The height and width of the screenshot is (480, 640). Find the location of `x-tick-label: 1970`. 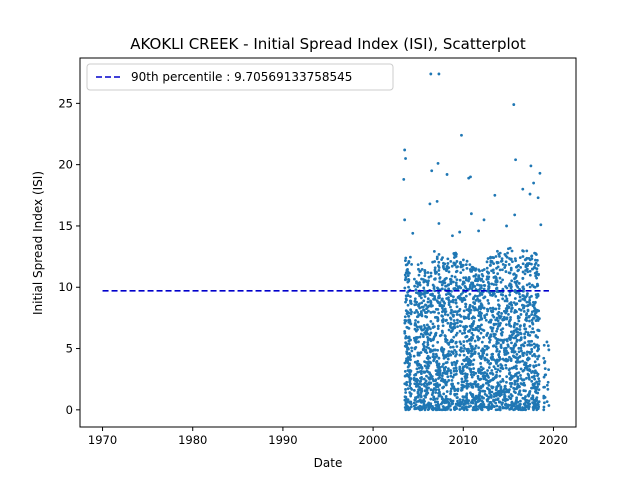

x-tick-label: 1970 is located at coordinates (102, 440).